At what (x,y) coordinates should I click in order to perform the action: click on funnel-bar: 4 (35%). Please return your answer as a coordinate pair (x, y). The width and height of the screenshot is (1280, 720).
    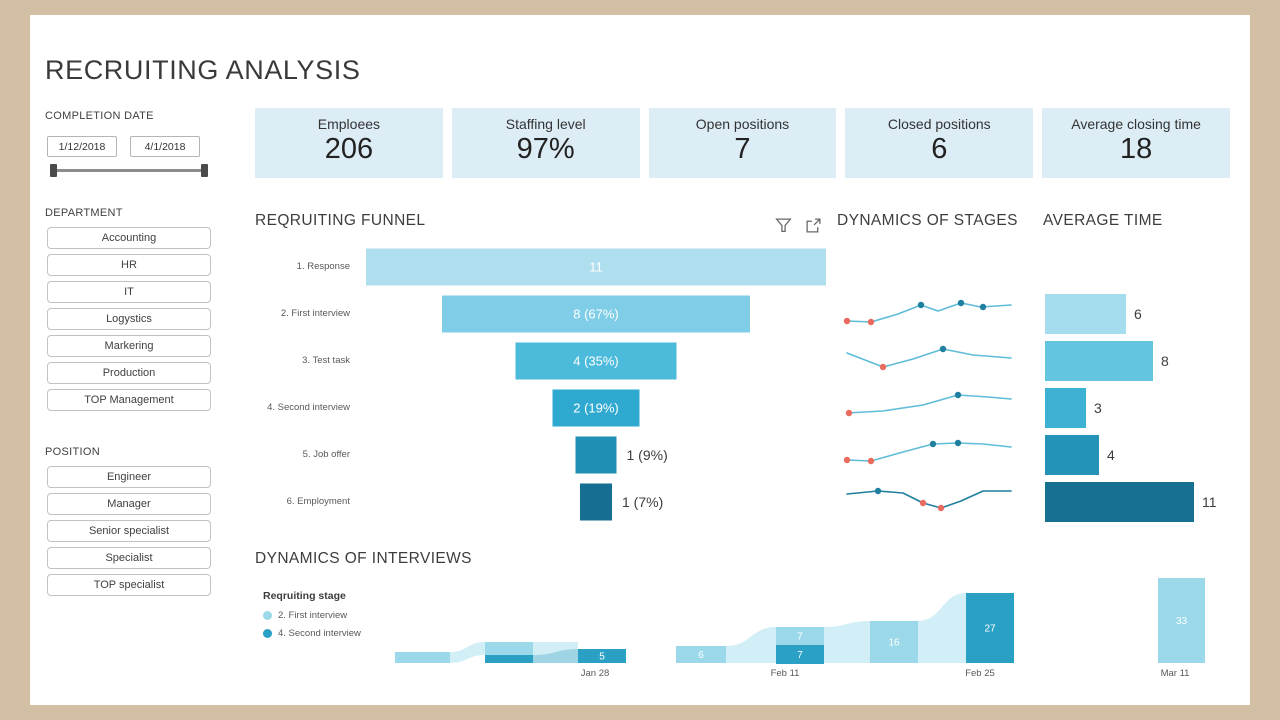
    Looking at the image, I should click on (596, 360).